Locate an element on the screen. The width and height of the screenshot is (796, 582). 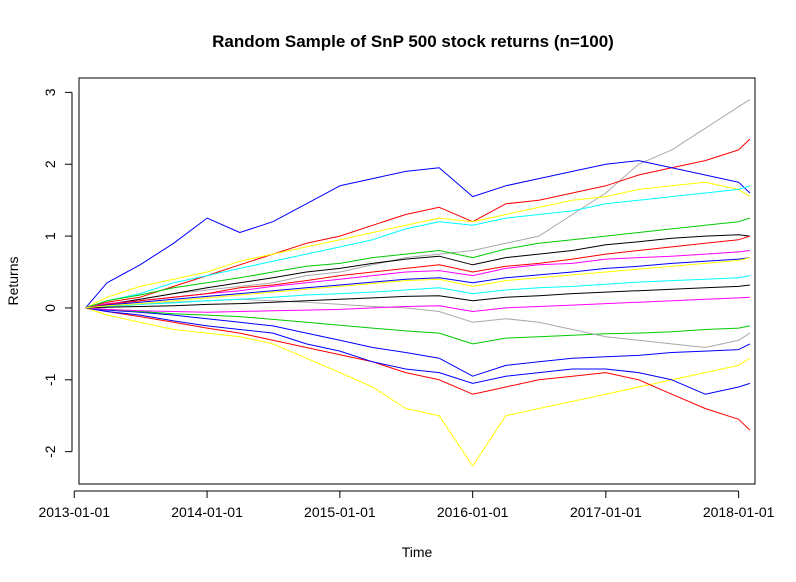
x-axis-label: Time is located at coordinates (417, 552).